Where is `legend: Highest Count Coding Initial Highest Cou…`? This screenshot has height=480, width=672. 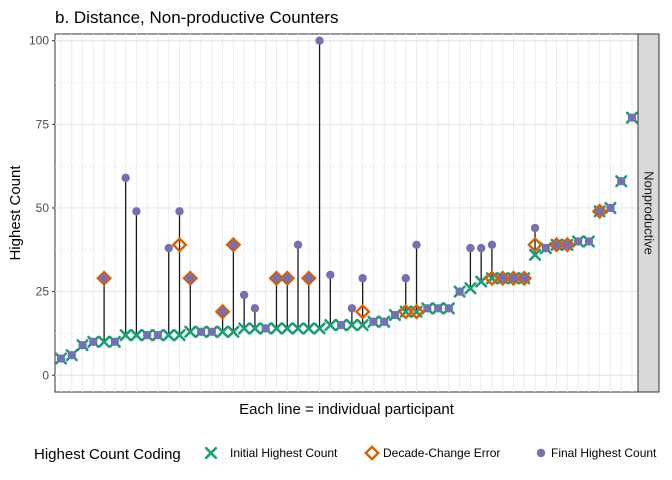 legend: Highest Count Coding Initial Highest Cou… is located at coordinates (345, 454).